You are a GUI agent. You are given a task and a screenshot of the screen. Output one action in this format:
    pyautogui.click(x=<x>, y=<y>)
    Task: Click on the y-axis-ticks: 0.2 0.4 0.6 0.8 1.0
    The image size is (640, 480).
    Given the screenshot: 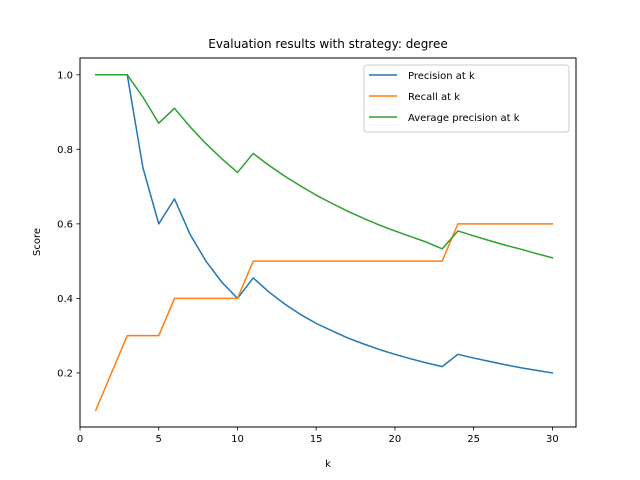 What is the action you would take?
    pyautogui.click(x=68, y=224)
    